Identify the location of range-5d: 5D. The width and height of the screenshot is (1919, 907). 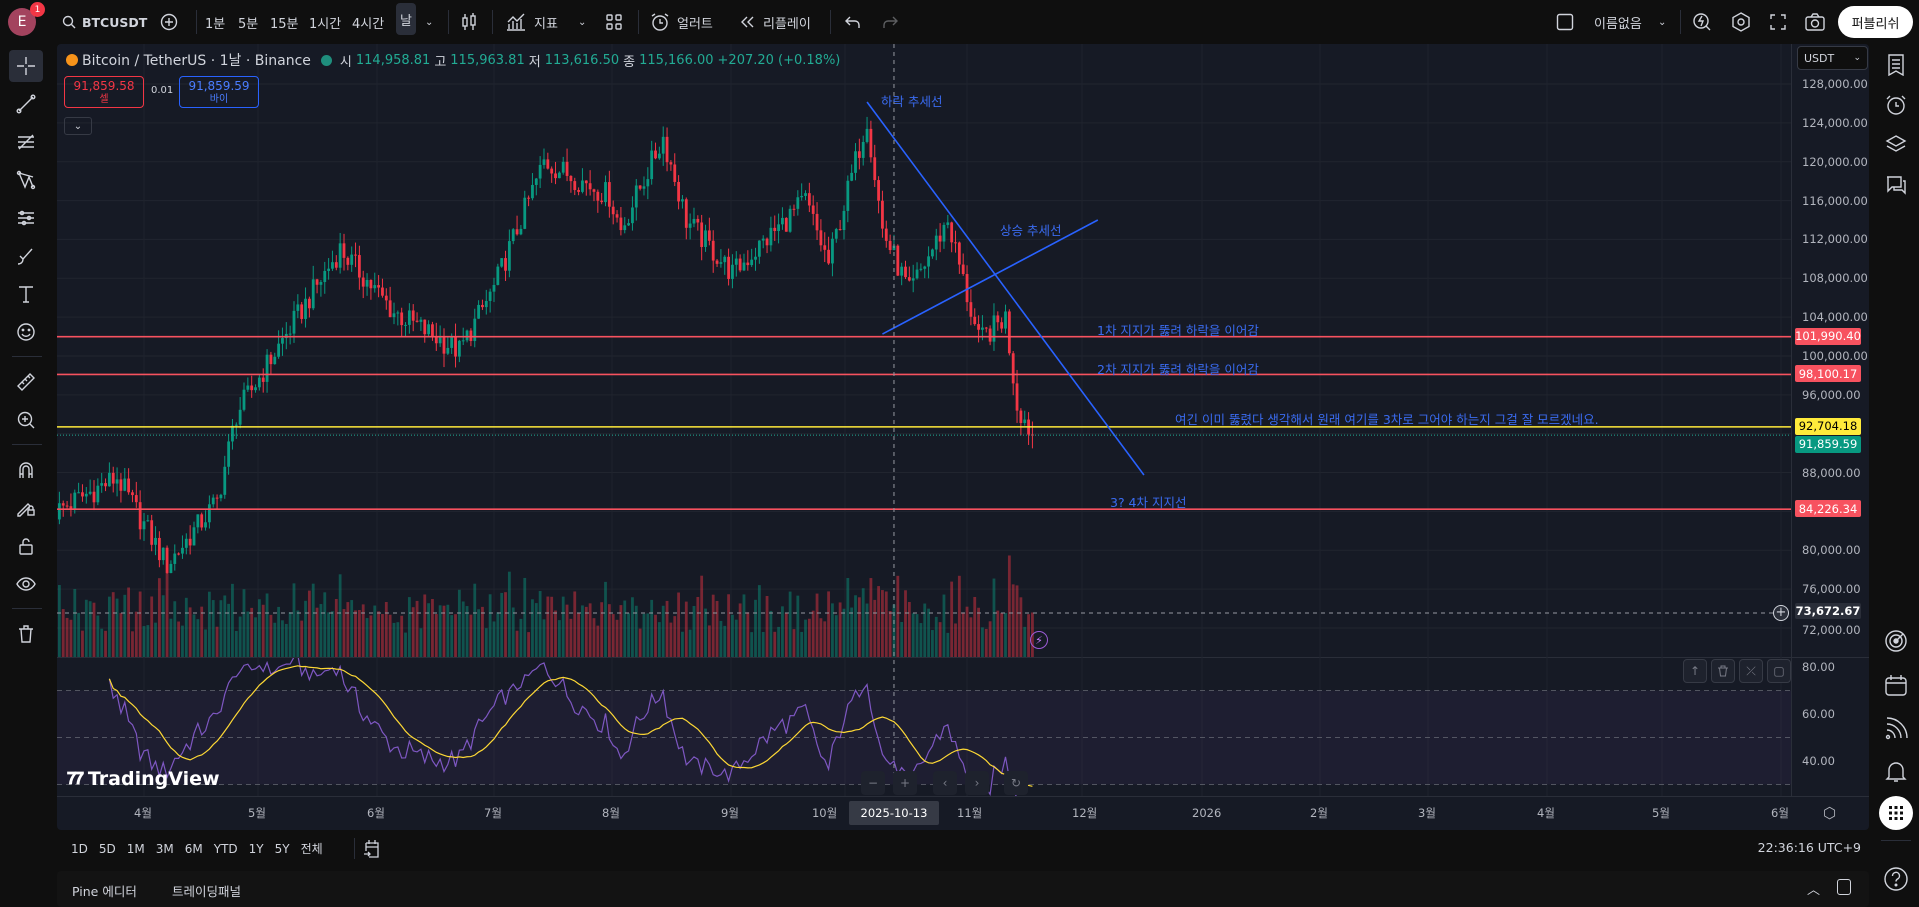
(107, 848).